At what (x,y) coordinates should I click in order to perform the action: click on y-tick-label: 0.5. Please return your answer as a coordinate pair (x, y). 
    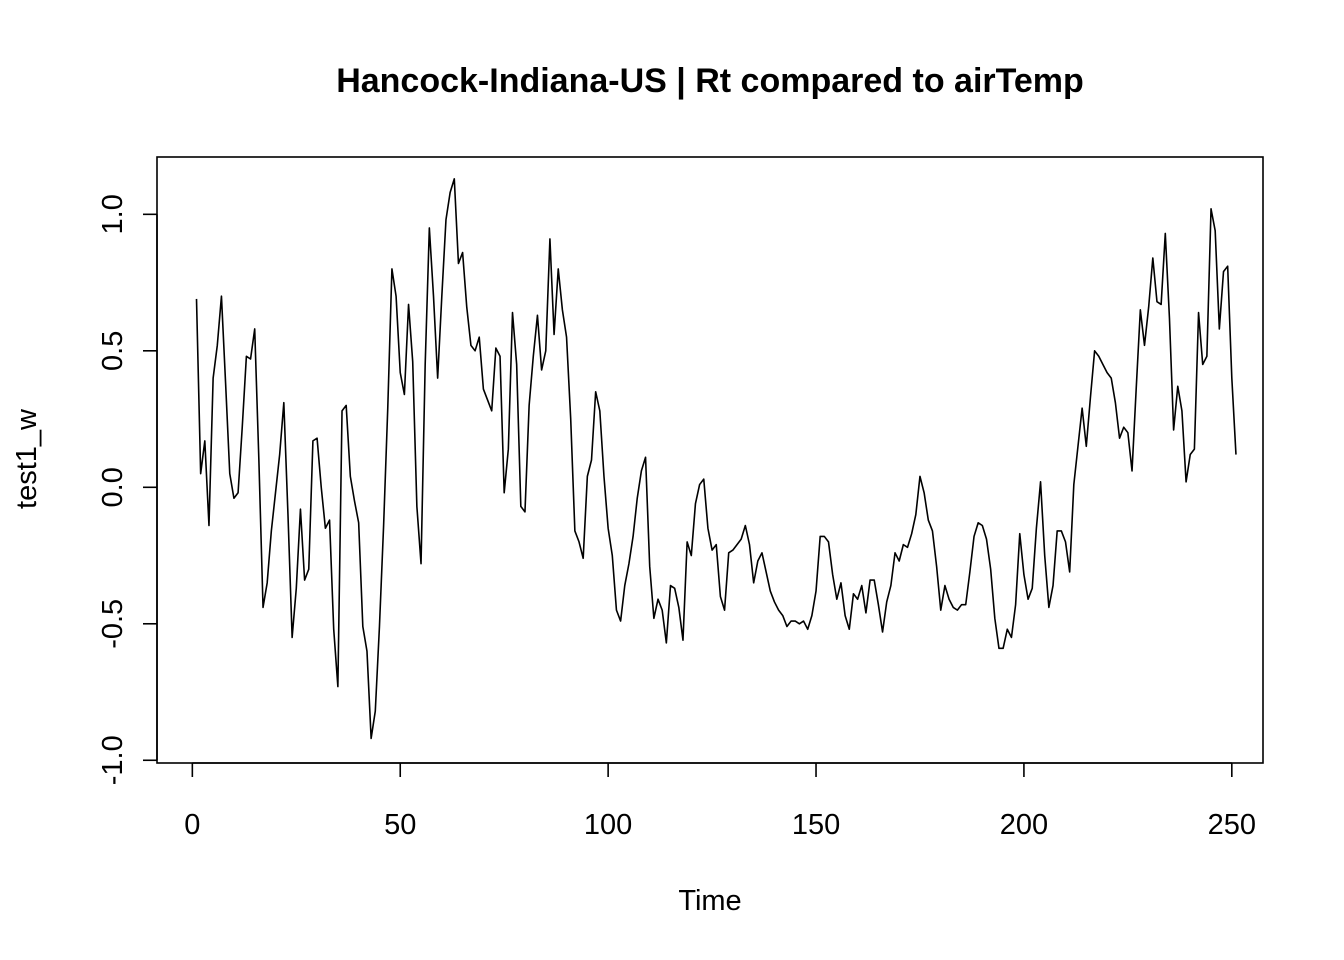
    Looking at the image, I should click on (113, 351).